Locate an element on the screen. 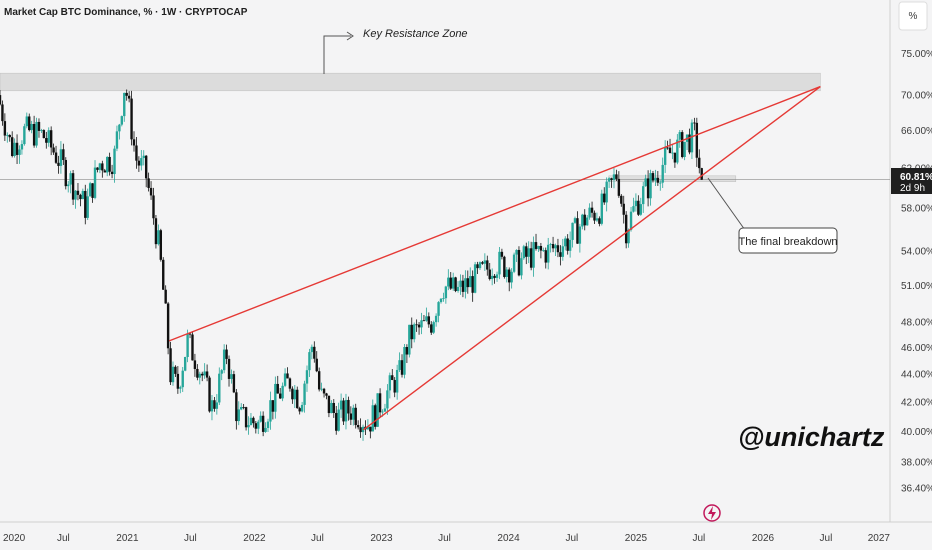  breakdown-zone is located at coordinates (672, 178).